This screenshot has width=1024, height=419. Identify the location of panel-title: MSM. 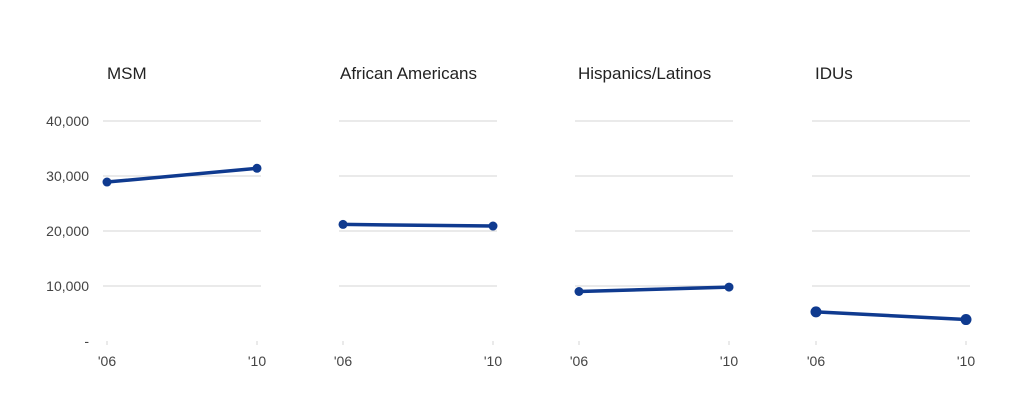
(127, 73).